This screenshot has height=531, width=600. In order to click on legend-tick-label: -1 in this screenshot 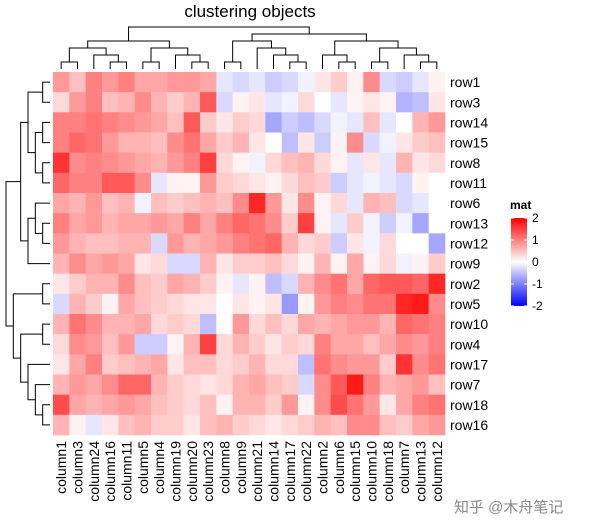, I will do `click(537, 284)`.